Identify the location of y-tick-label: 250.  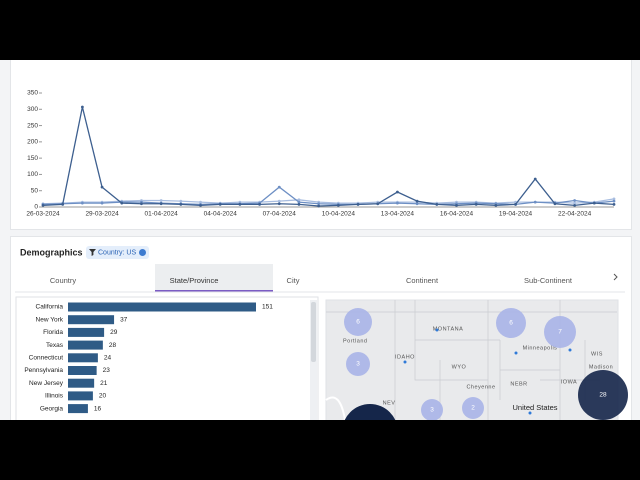
(32, 125).